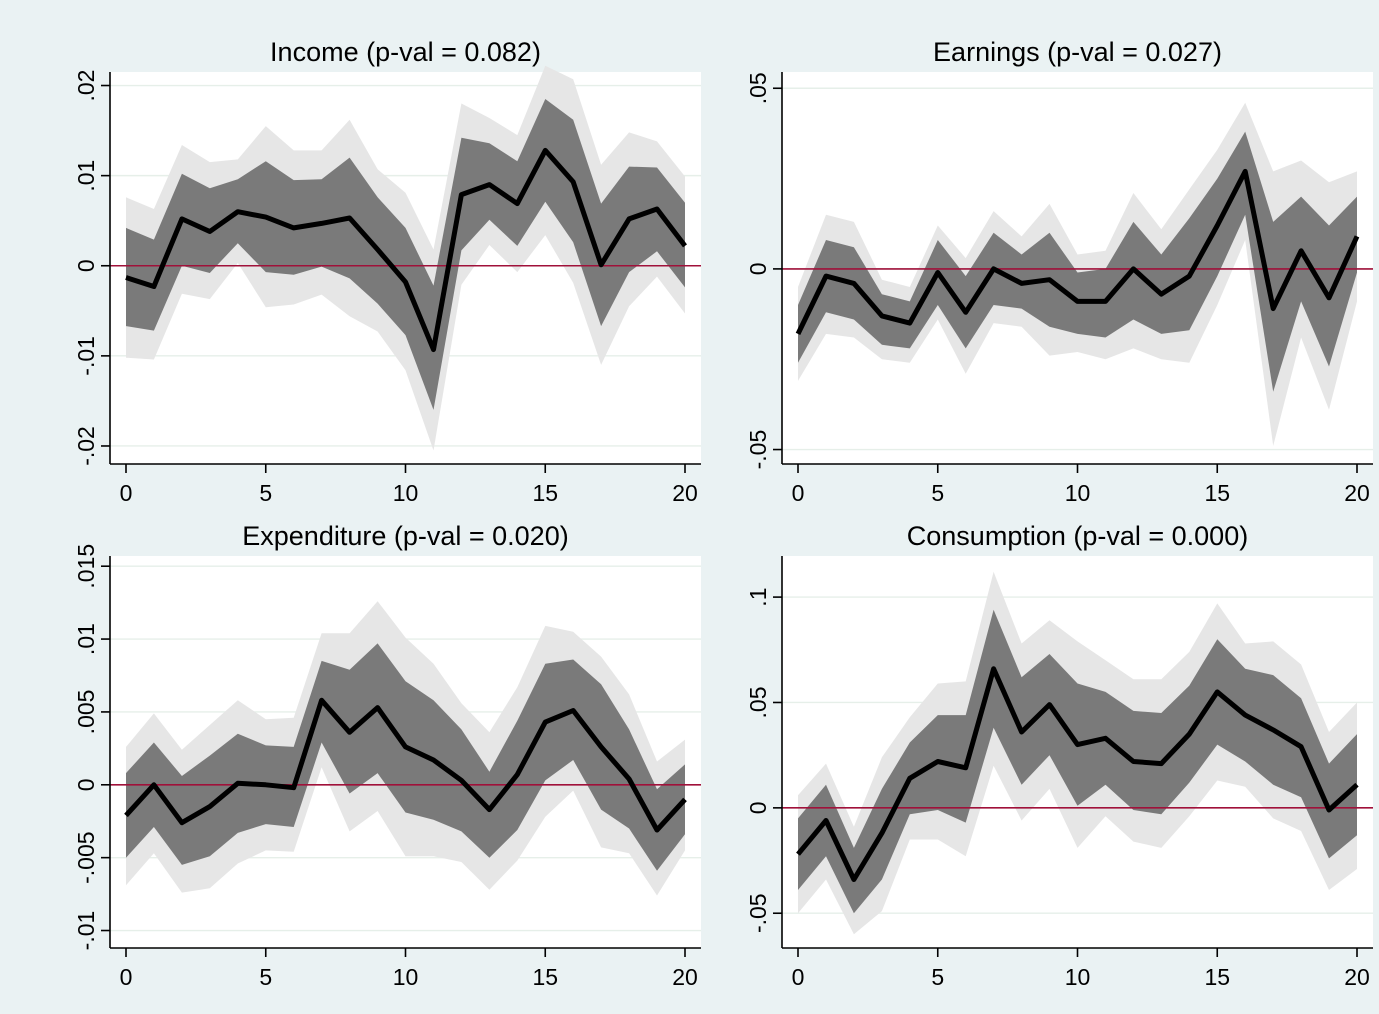 The width and height of the screenshot is (1379, 1014). I want to click on y-tick-label: -.02, so click(86, 446).